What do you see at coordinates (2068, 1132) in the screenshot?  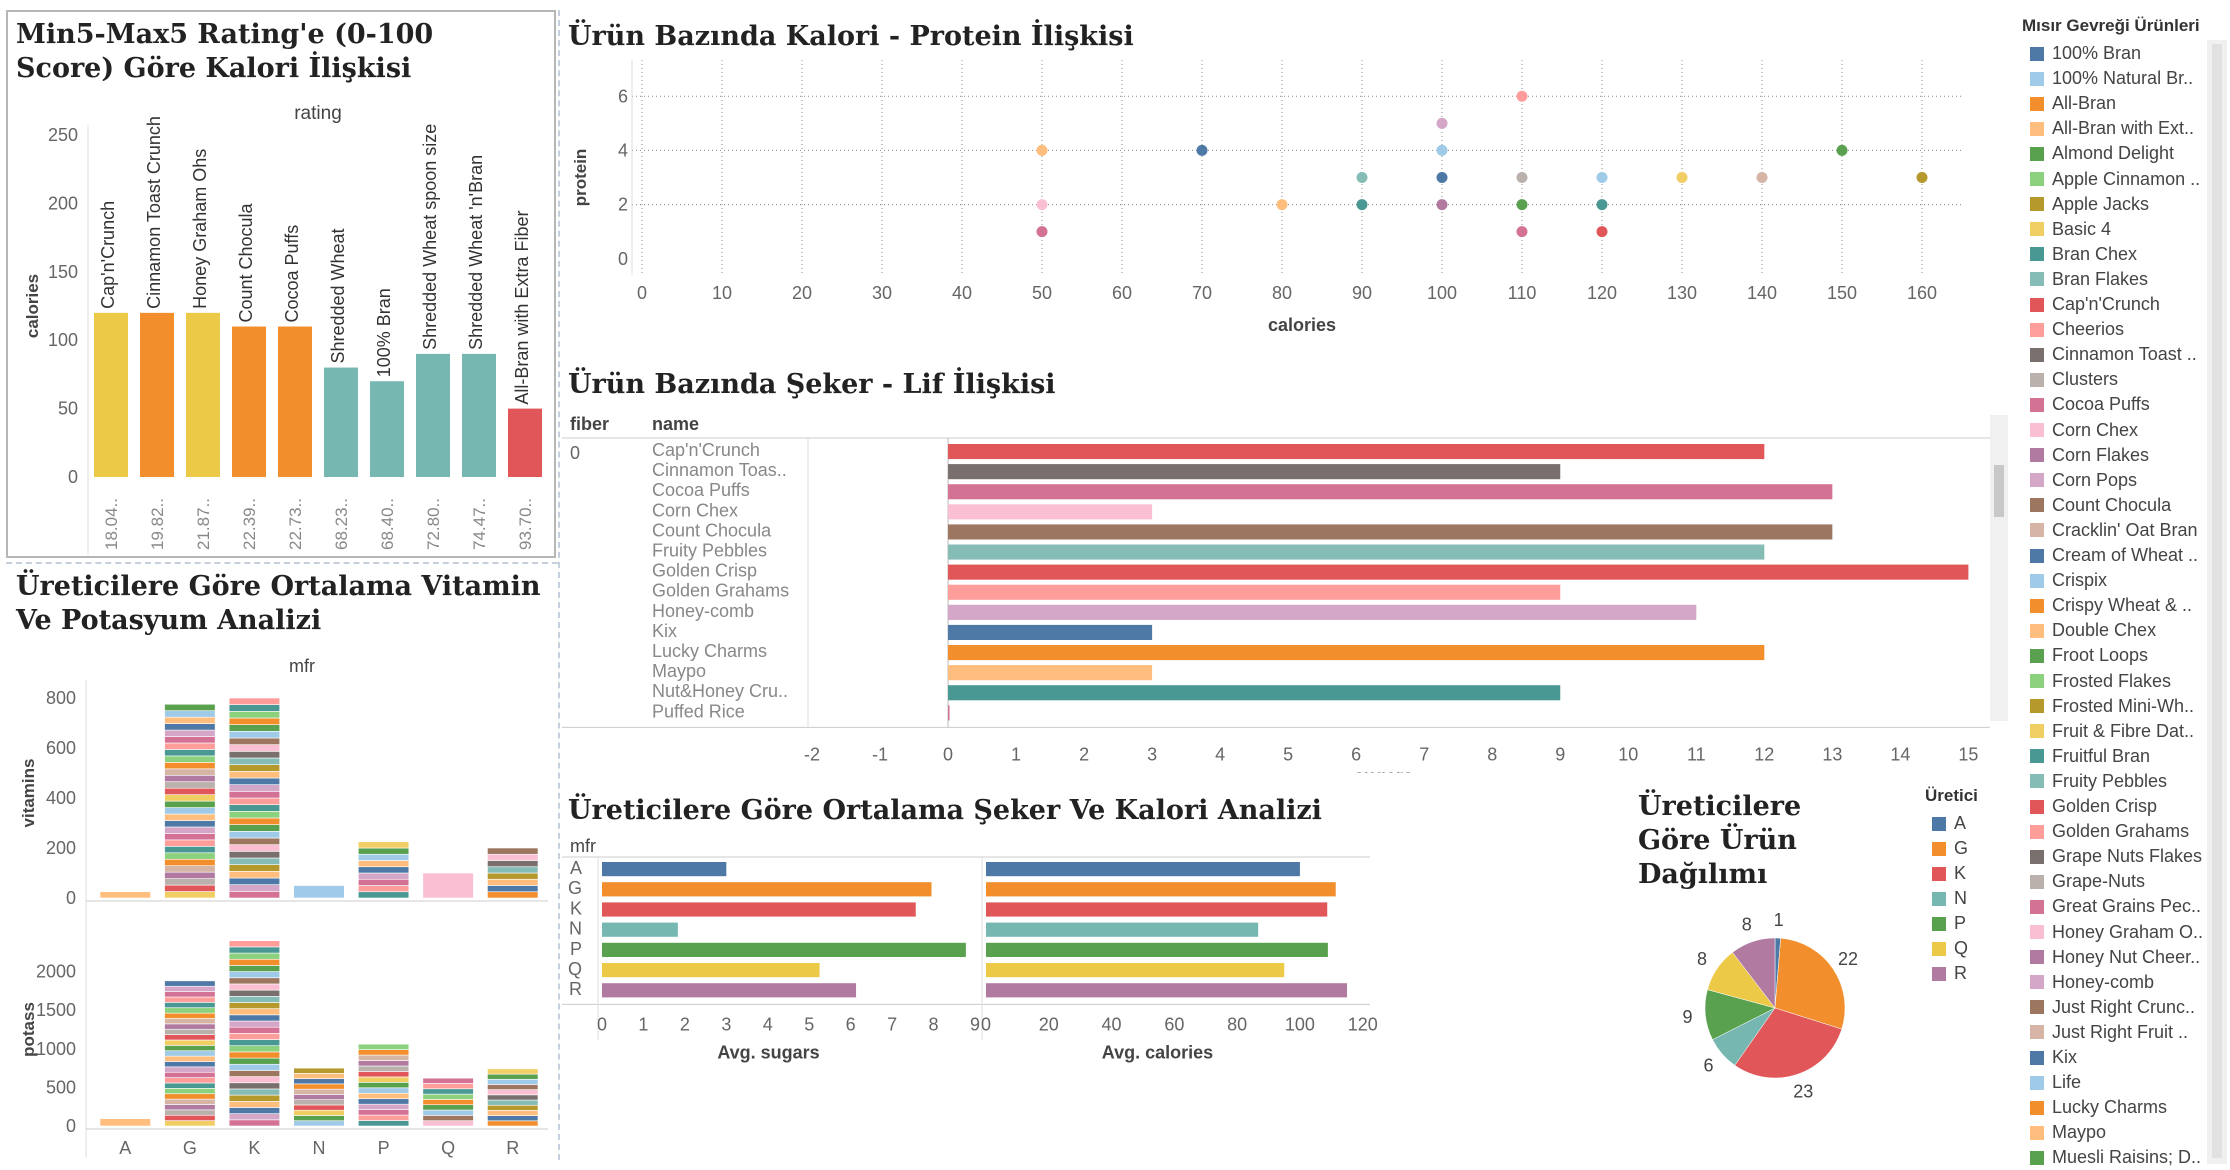 I see `product-legend-item: Maypo` at bounding box center [2068, 1132].